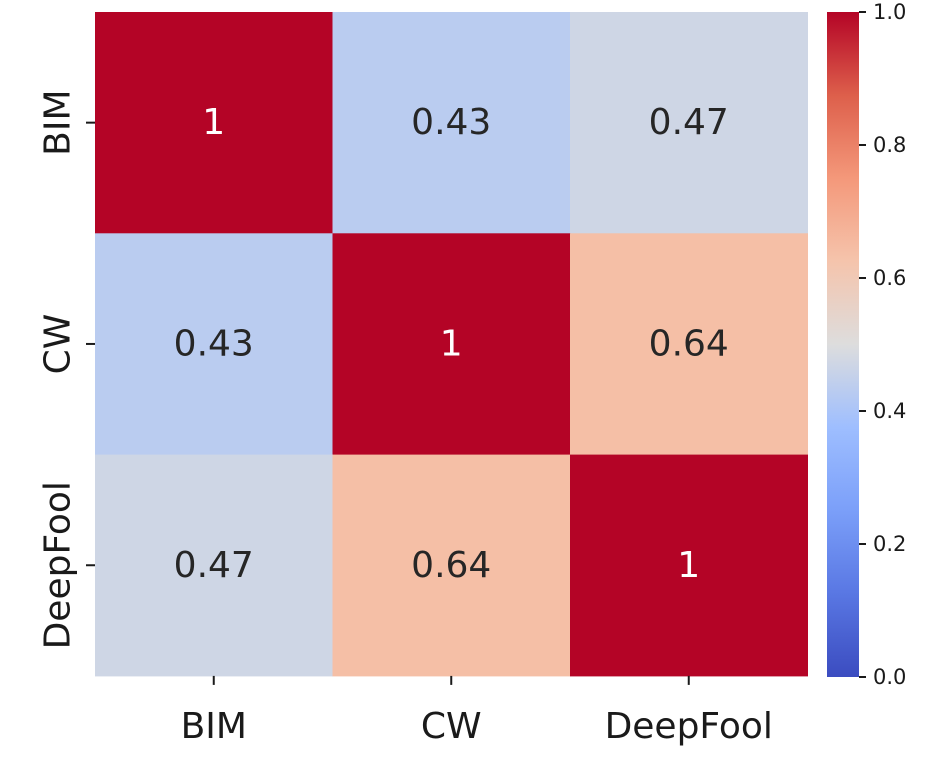 This screenshot has width=931, height=760. Describe the element at coordinates (889, 677) in the screenshot. I see `colorbar-tick-label: 0.0` at that location.